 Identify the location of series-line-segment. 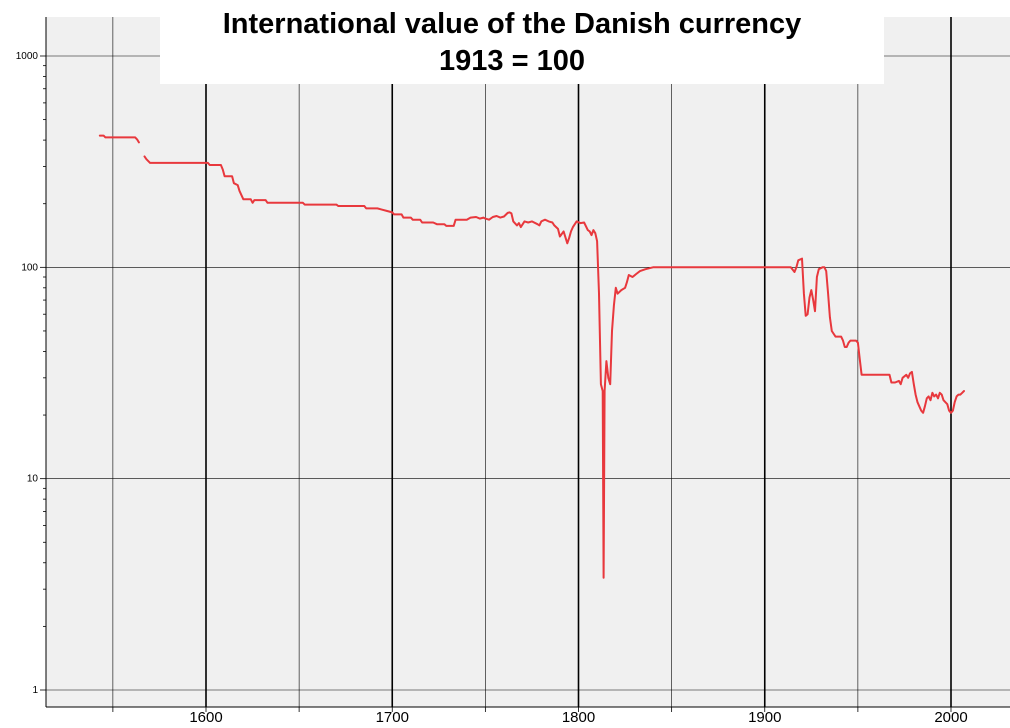
(119, 139).